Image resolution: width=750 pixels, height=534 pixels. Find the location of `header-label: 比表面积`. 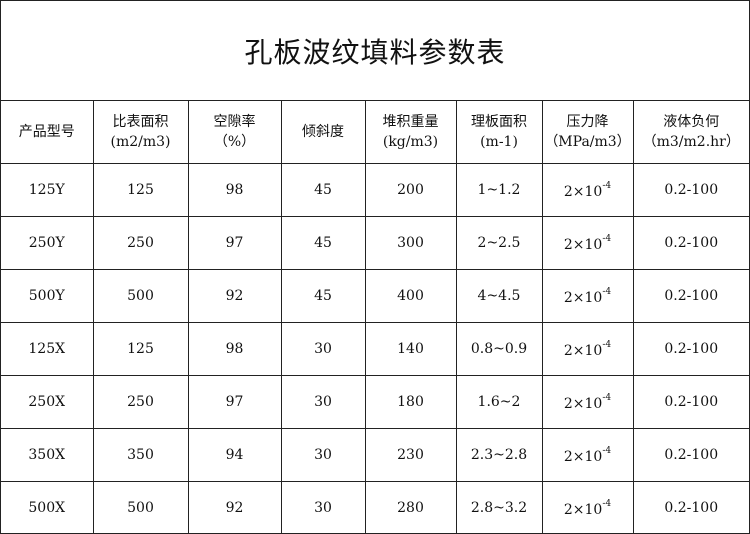

header-label: 比表面积 is located at coordinates (140, 122).